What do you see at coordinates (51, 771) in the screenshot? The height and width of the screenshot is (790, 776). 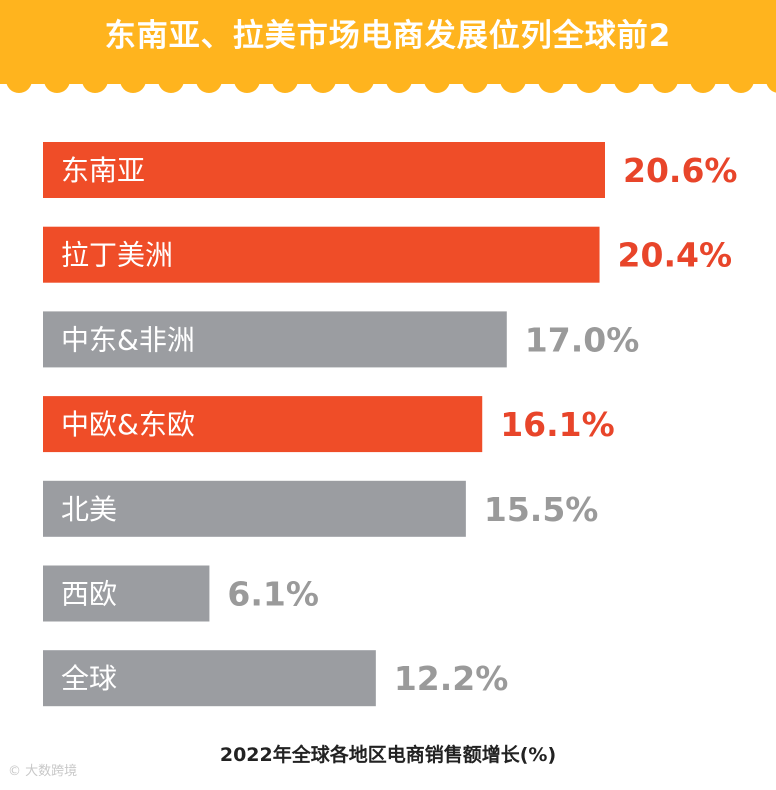 I see `watermark-text: 大数跨境` at bounding box center [51, 771].